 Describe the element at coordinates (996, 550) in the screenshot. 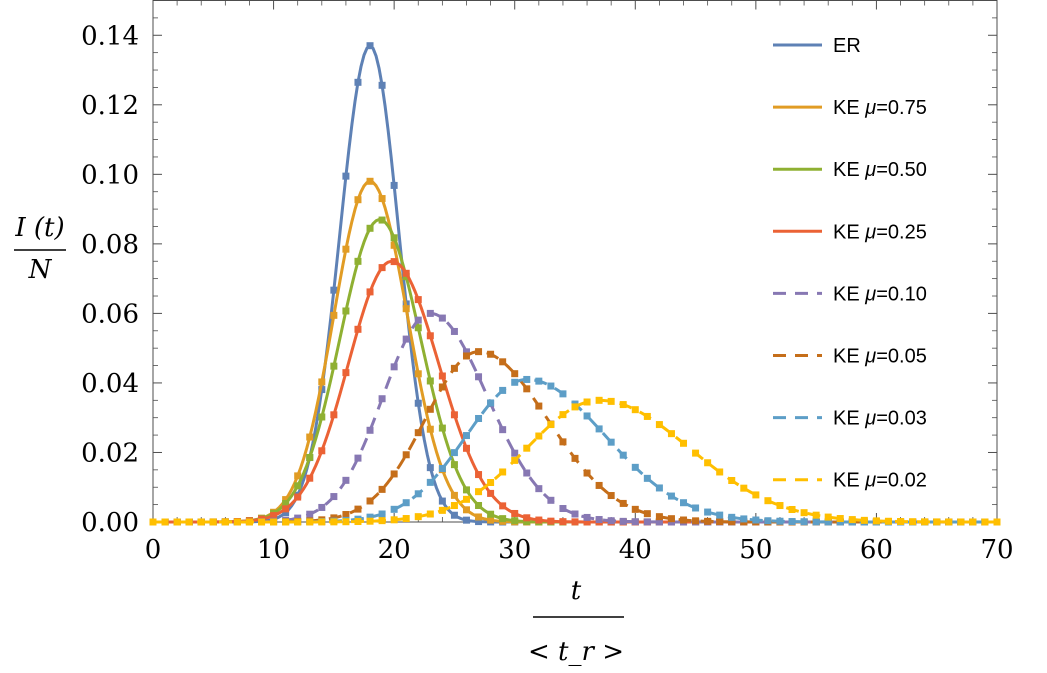

I see `x-tick-label: 70` at that location.